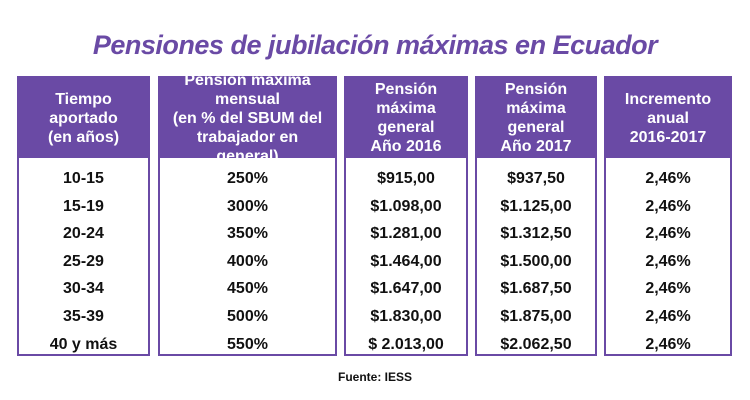 The image size is (750, 400). Describe the element at coordinates (406, 316) in the screenshot. I see `table-cell: $1.830,00` at that location.